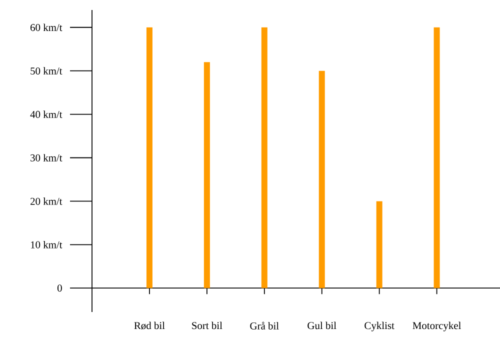 The width and height of the screenshot is (500, 339). I want to click on x-tick-label: Grå bil, so click(264, 326).